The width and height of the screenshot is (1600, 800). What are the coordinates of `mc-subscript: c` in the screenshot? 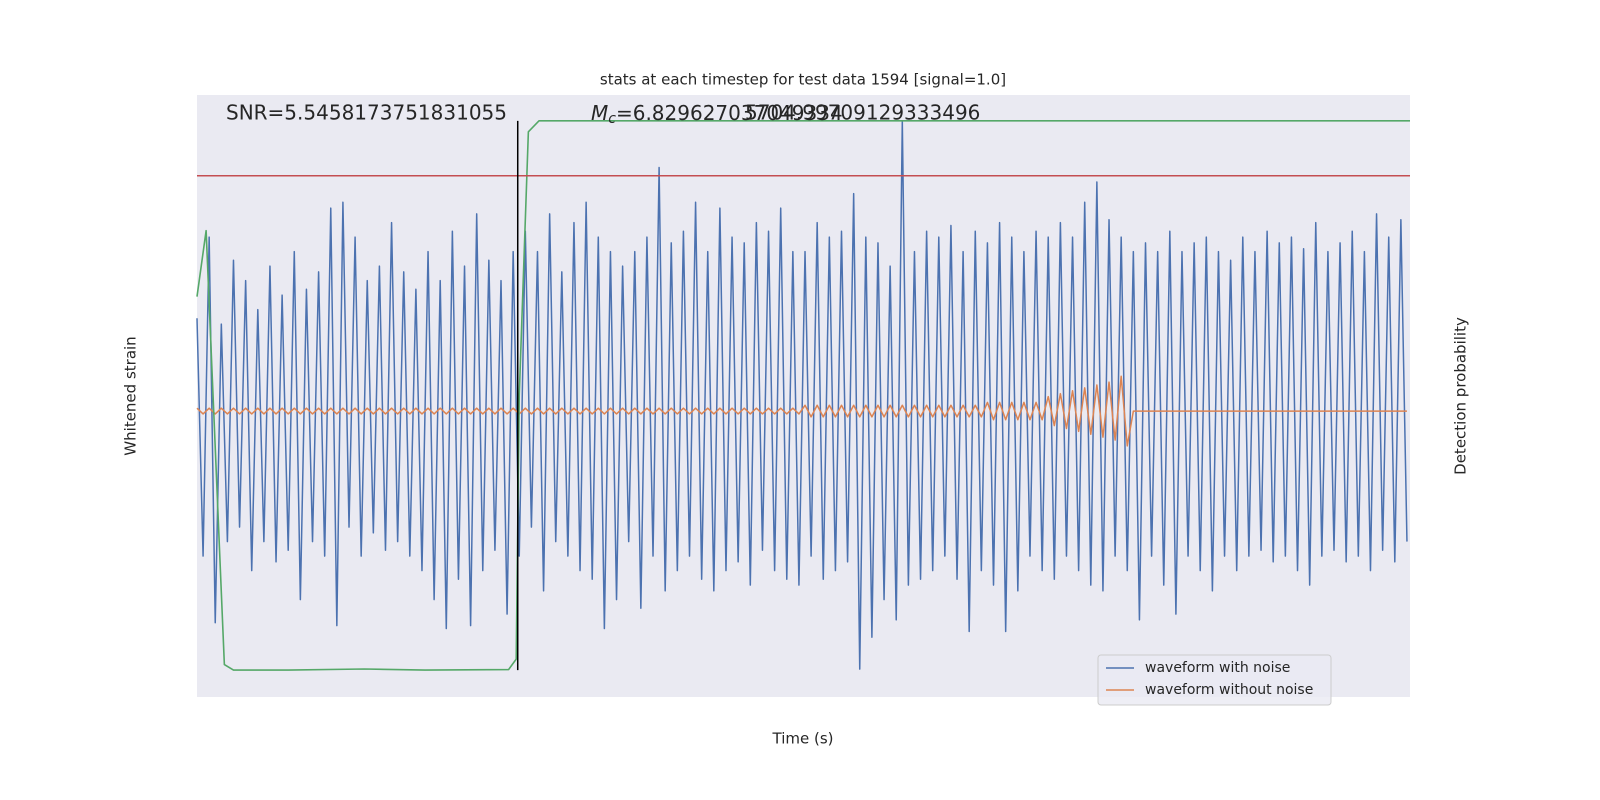 It's located at (612, 119).